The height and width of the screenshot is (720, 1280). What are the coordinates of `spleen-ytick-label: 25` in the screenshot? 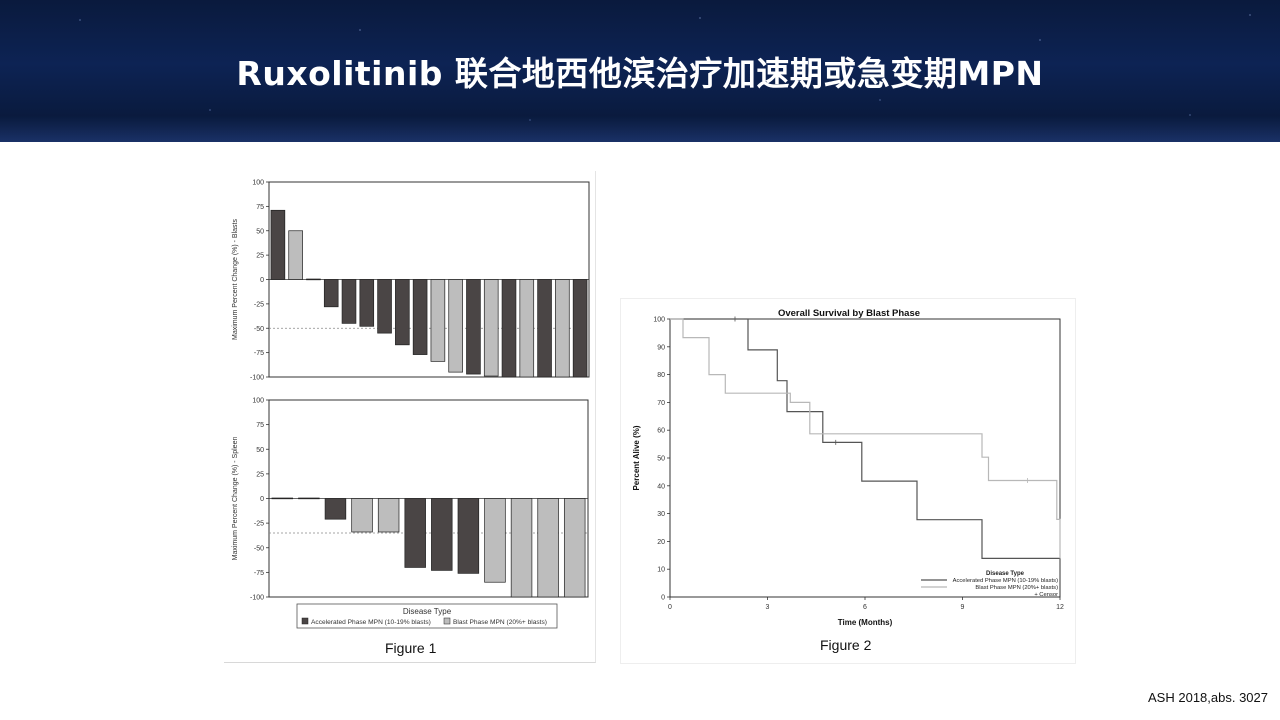 It's located at (260, 474).